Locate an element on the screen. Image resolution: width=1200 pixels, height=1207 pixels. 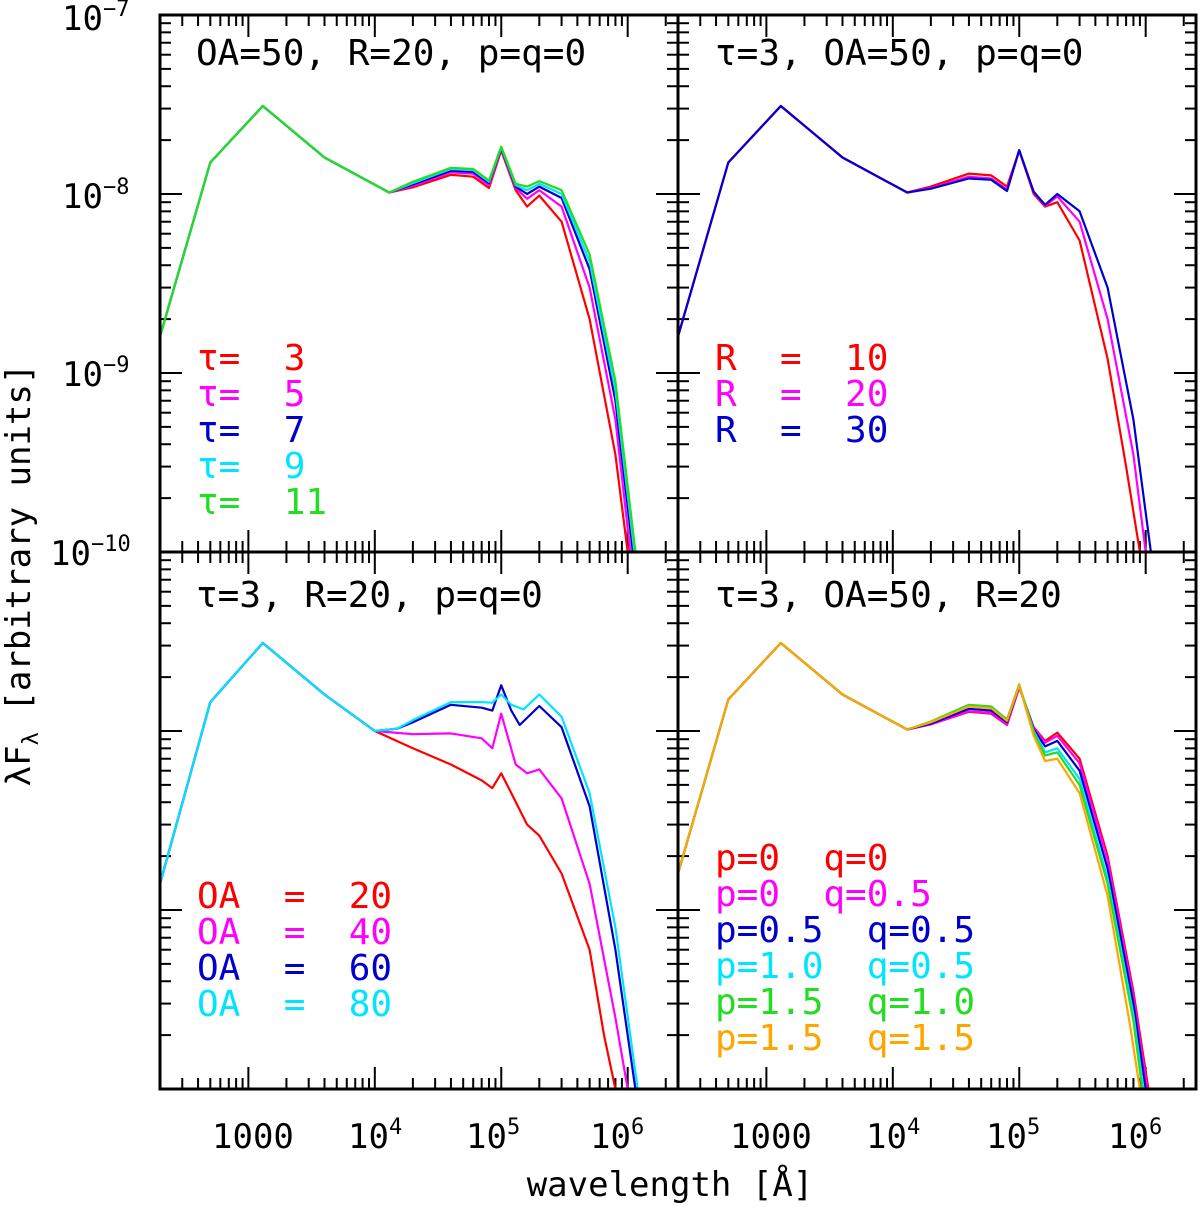
panel-3-curves is located at coordinates (399, 865).